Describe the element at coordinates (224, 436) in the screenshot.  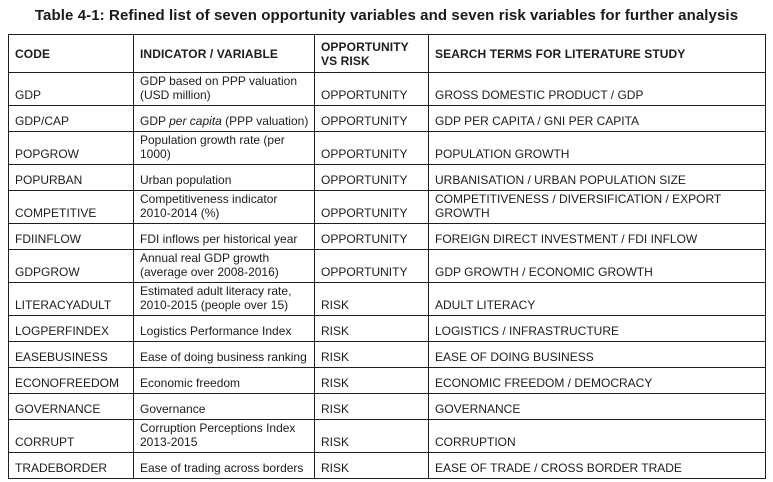
I see `indicator-cell: Corruption Perceptions Index 2013-2015` at that location.